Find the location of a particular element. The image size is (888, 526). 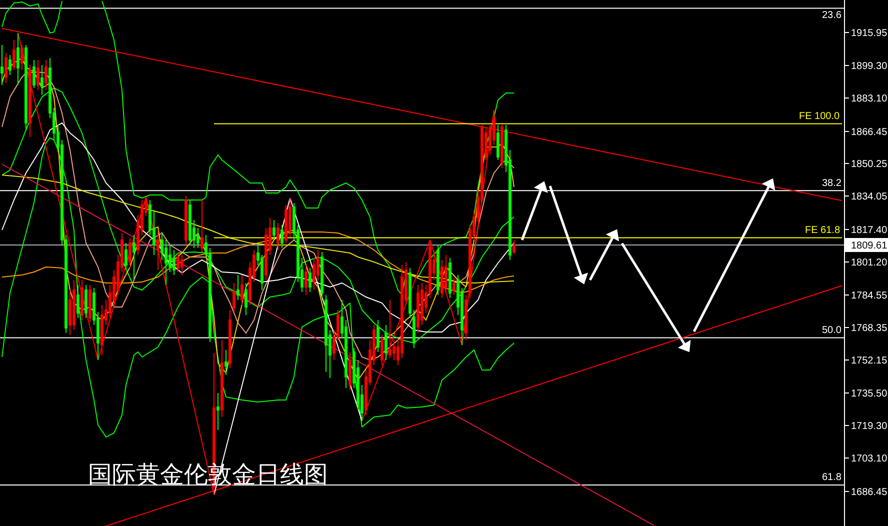

annotation: 38.2 is located at coordinates (832, 183).